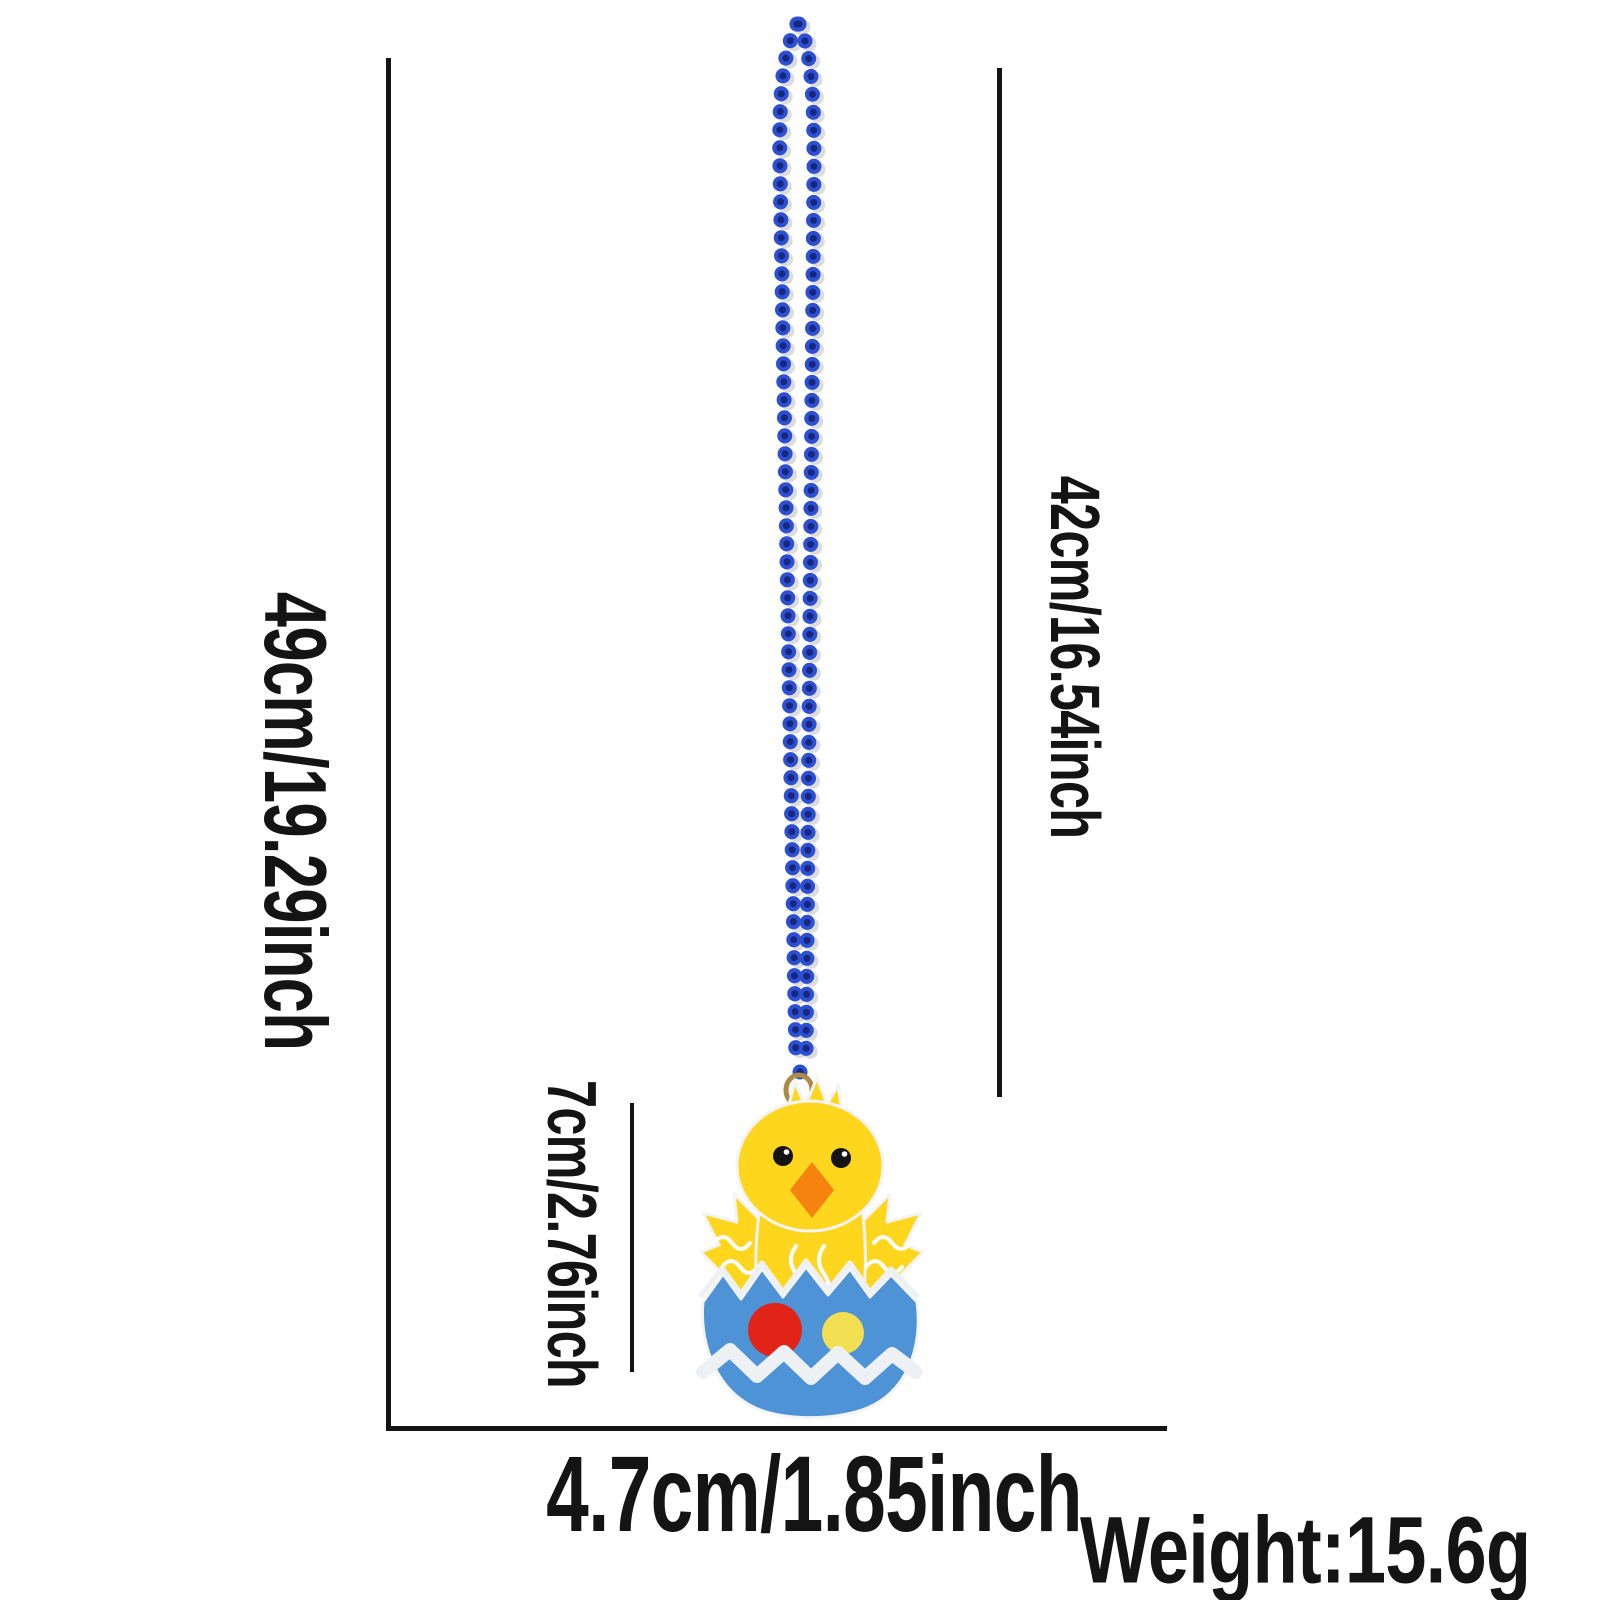 The width and height of the screenshot is (1600, 1600). What do you see at coordinates (812, 1190) in the screenshot?
I see `chick-beak` at bounding box center [812, 1190].